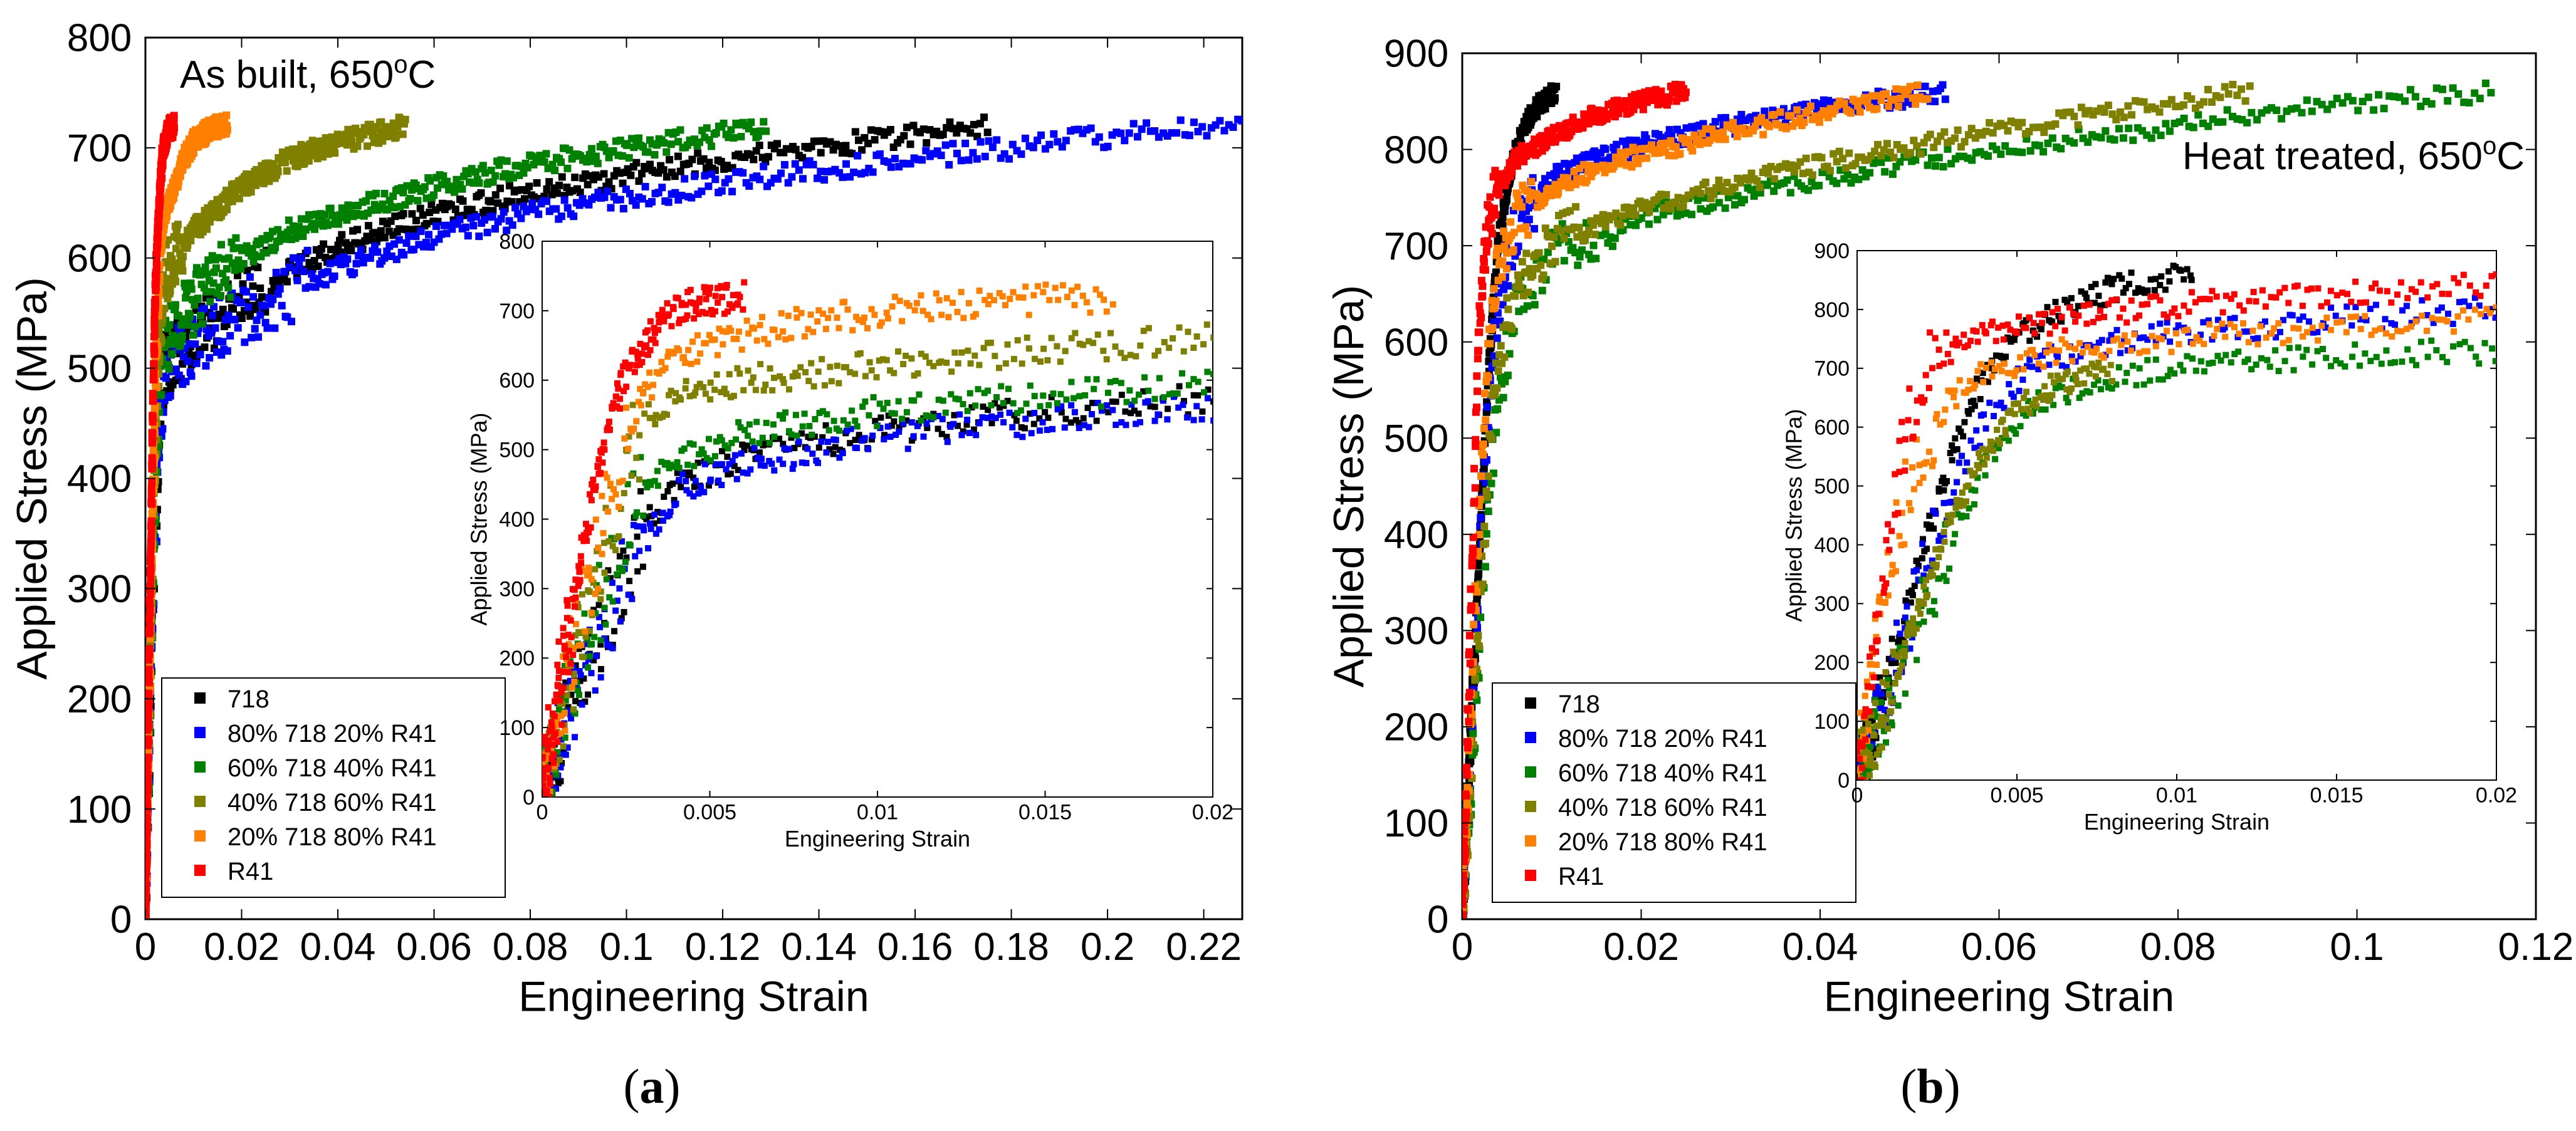  I want to click on a-main-y-tick-label: 400, so click(99, 479).